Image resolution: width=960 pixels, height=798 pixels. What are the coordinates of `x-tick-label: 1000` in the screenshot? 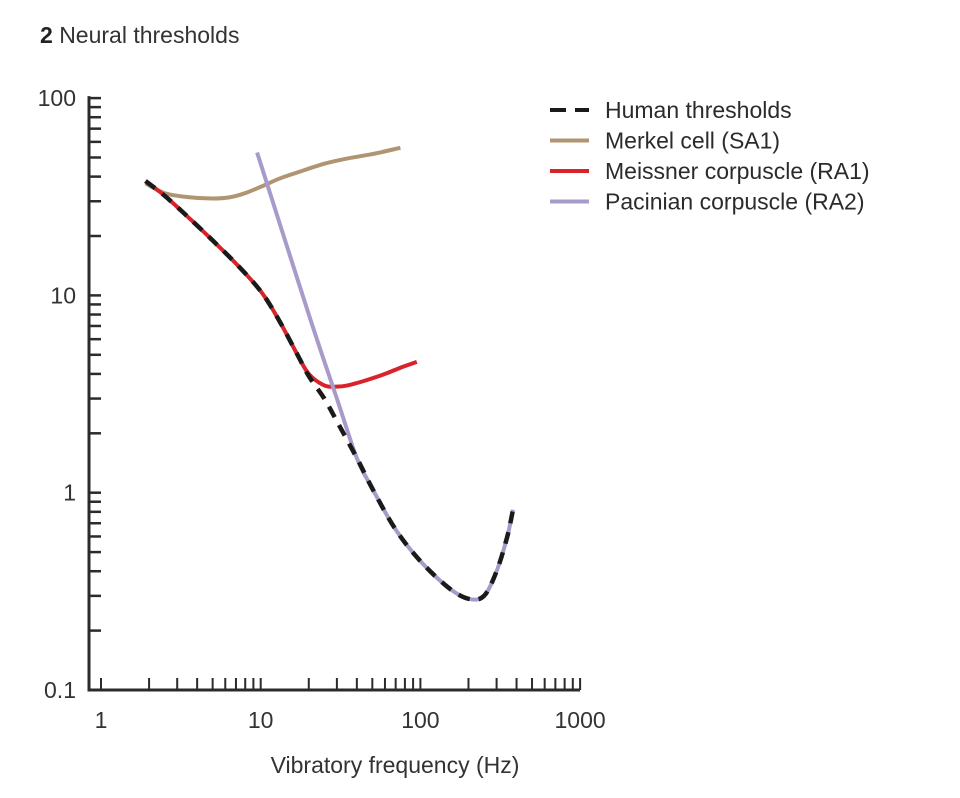 It's located at (580, 720).